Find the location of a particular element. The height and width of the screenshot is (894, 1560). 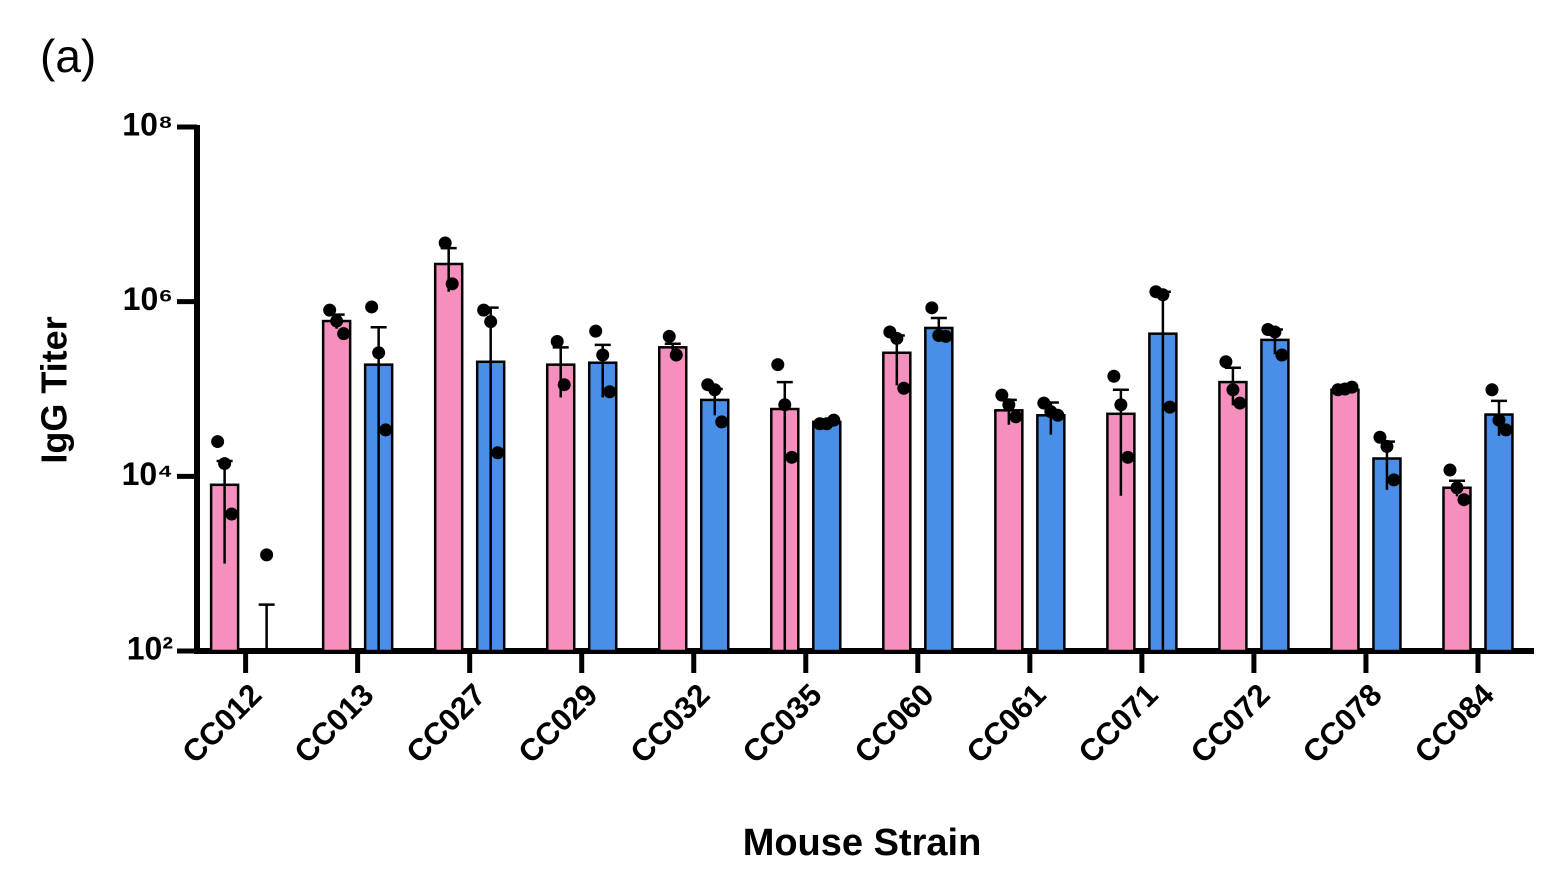

y-axis-title: IgG Titer is located at coordinates (54, 389).